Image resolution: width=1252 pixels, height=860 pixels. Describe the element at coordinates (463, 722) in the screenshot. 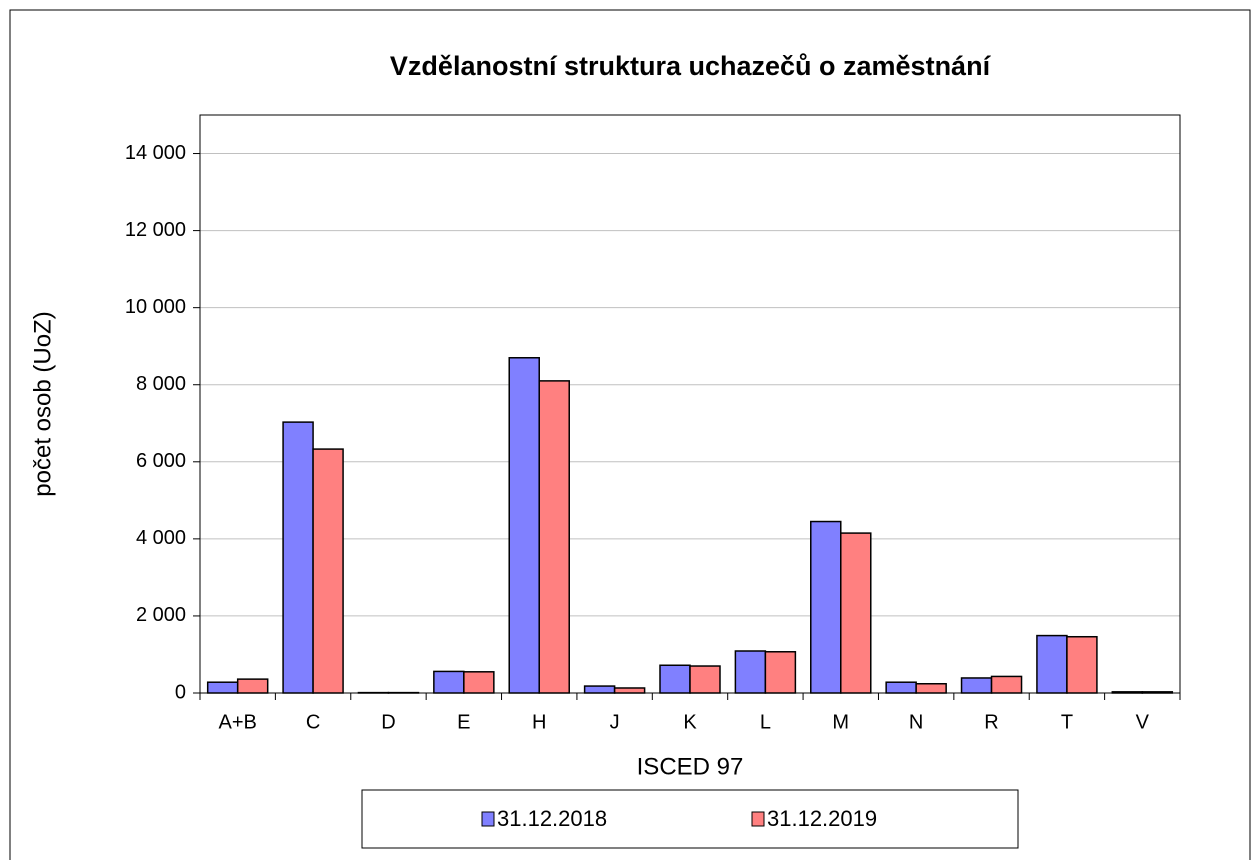

I see `x-tick-label: E` at that location.